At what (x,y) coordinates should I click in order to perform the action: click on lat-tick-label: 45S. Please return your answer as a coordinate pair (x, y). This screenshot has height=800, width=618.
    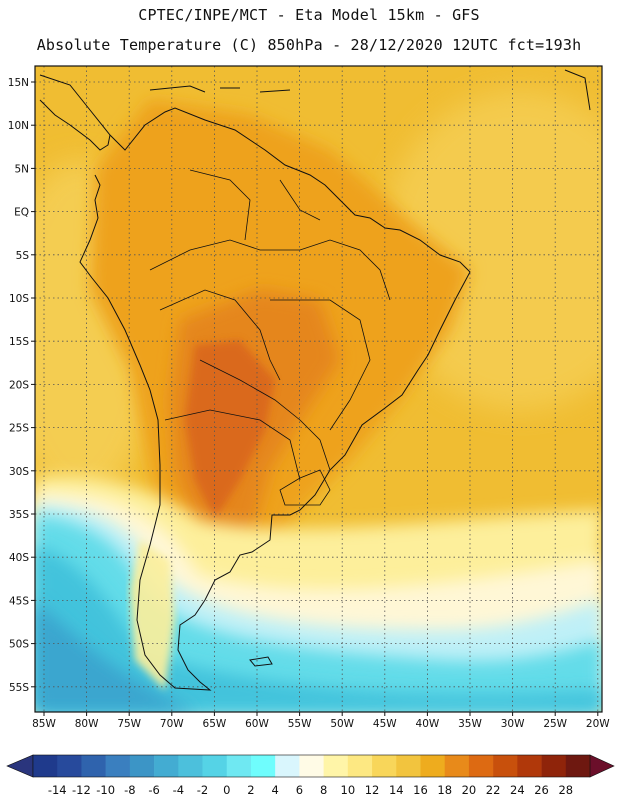
    Looking at the image, I should click on (19, 601).